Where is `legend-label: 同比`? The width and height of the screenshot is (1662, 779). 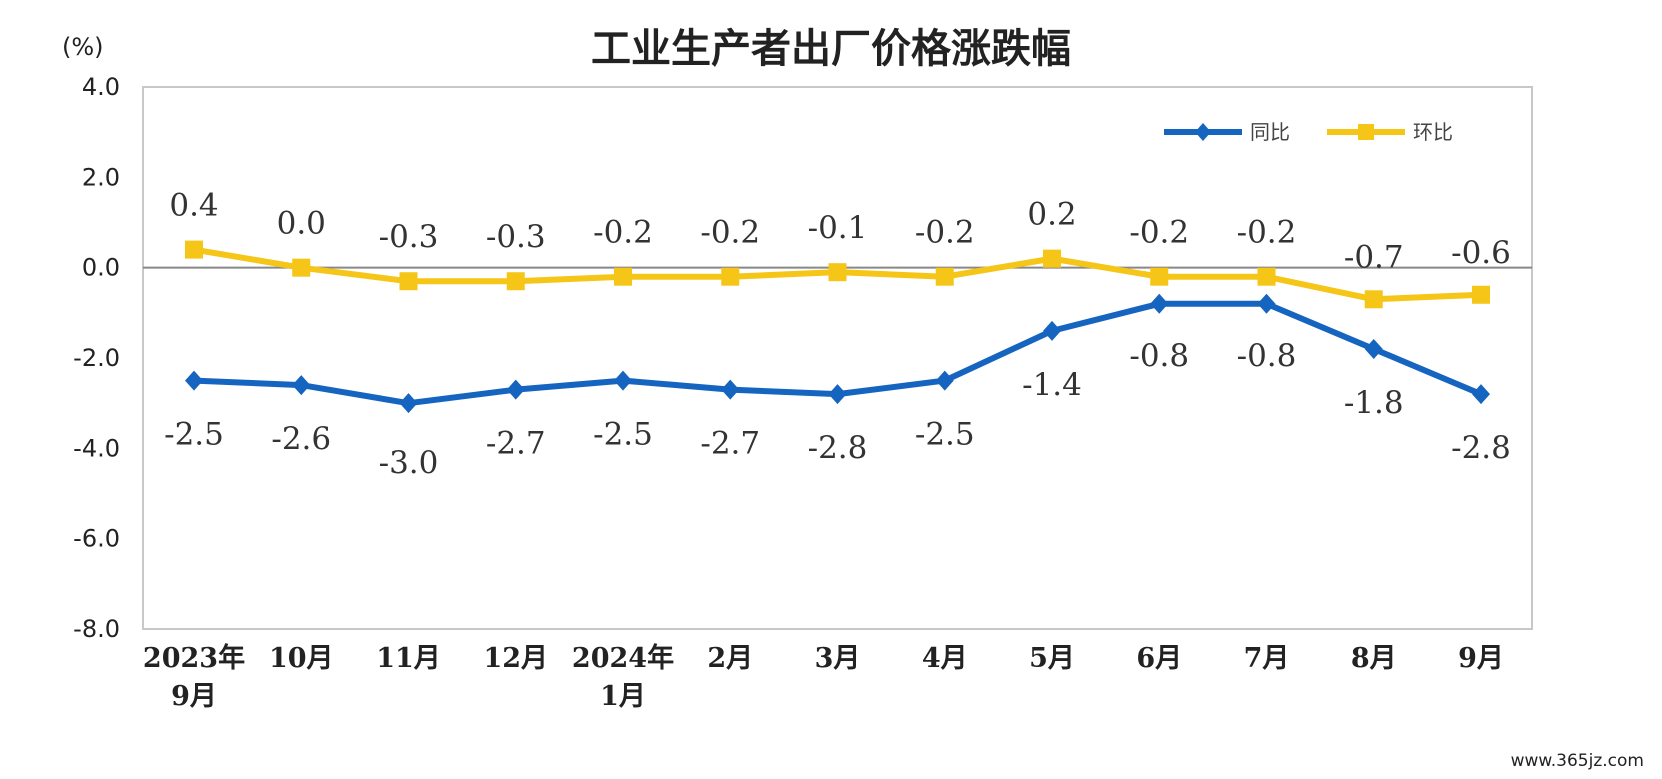
legend-label: 同比 is located at coordinates (1270, 132).